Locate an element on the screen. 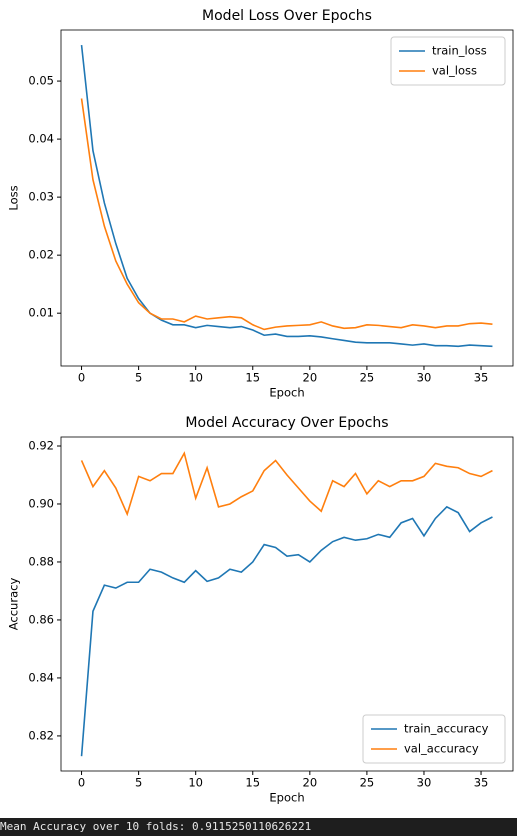 The image size is (517, 836). legend-label: val_accuracy is located at coordinates (441, 749).